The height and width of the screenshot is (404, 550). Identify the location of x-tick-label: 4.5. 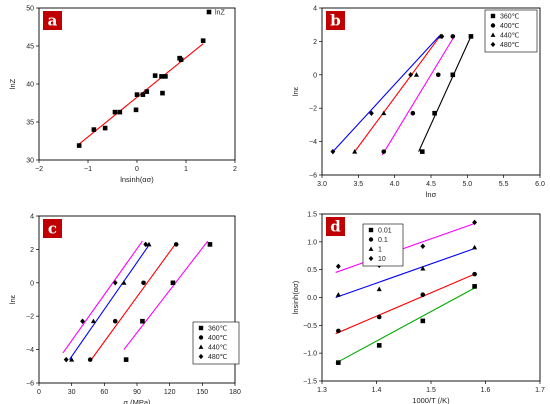
(431, 184).